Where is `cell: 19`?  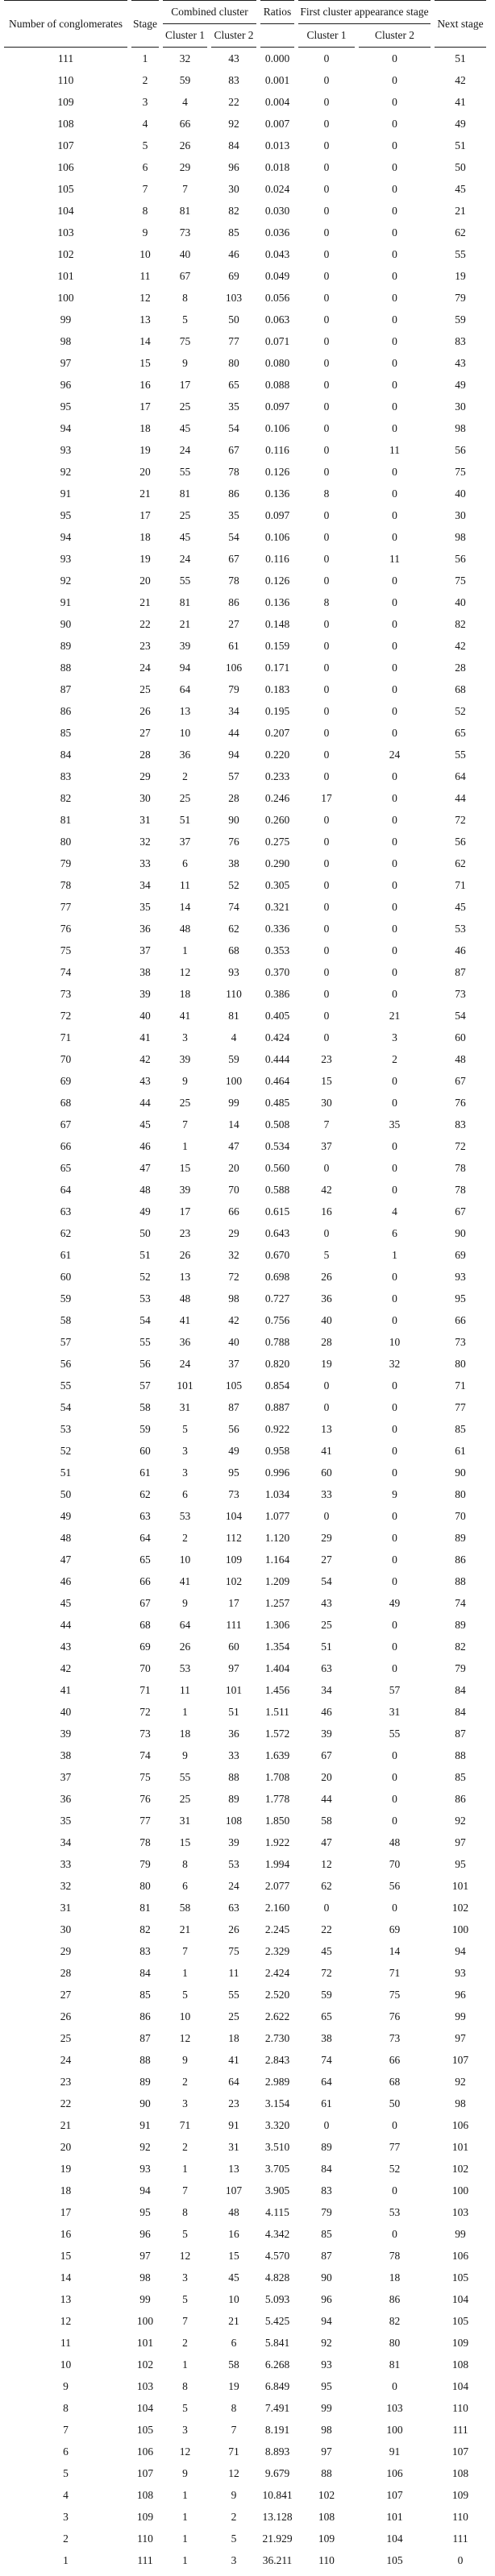 cell: 19 is located at coordinates (233, 2385).